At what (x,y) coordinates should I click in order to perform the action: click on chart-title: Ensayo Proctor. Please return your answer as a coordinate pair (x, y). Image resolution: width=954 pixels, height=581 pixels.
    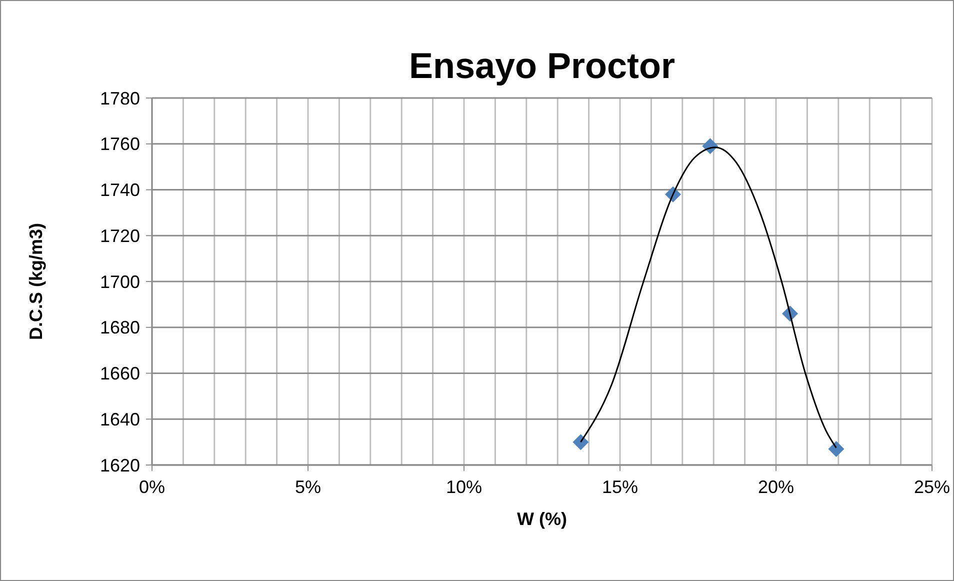
    Looking at the image, I should click on (542, 65).